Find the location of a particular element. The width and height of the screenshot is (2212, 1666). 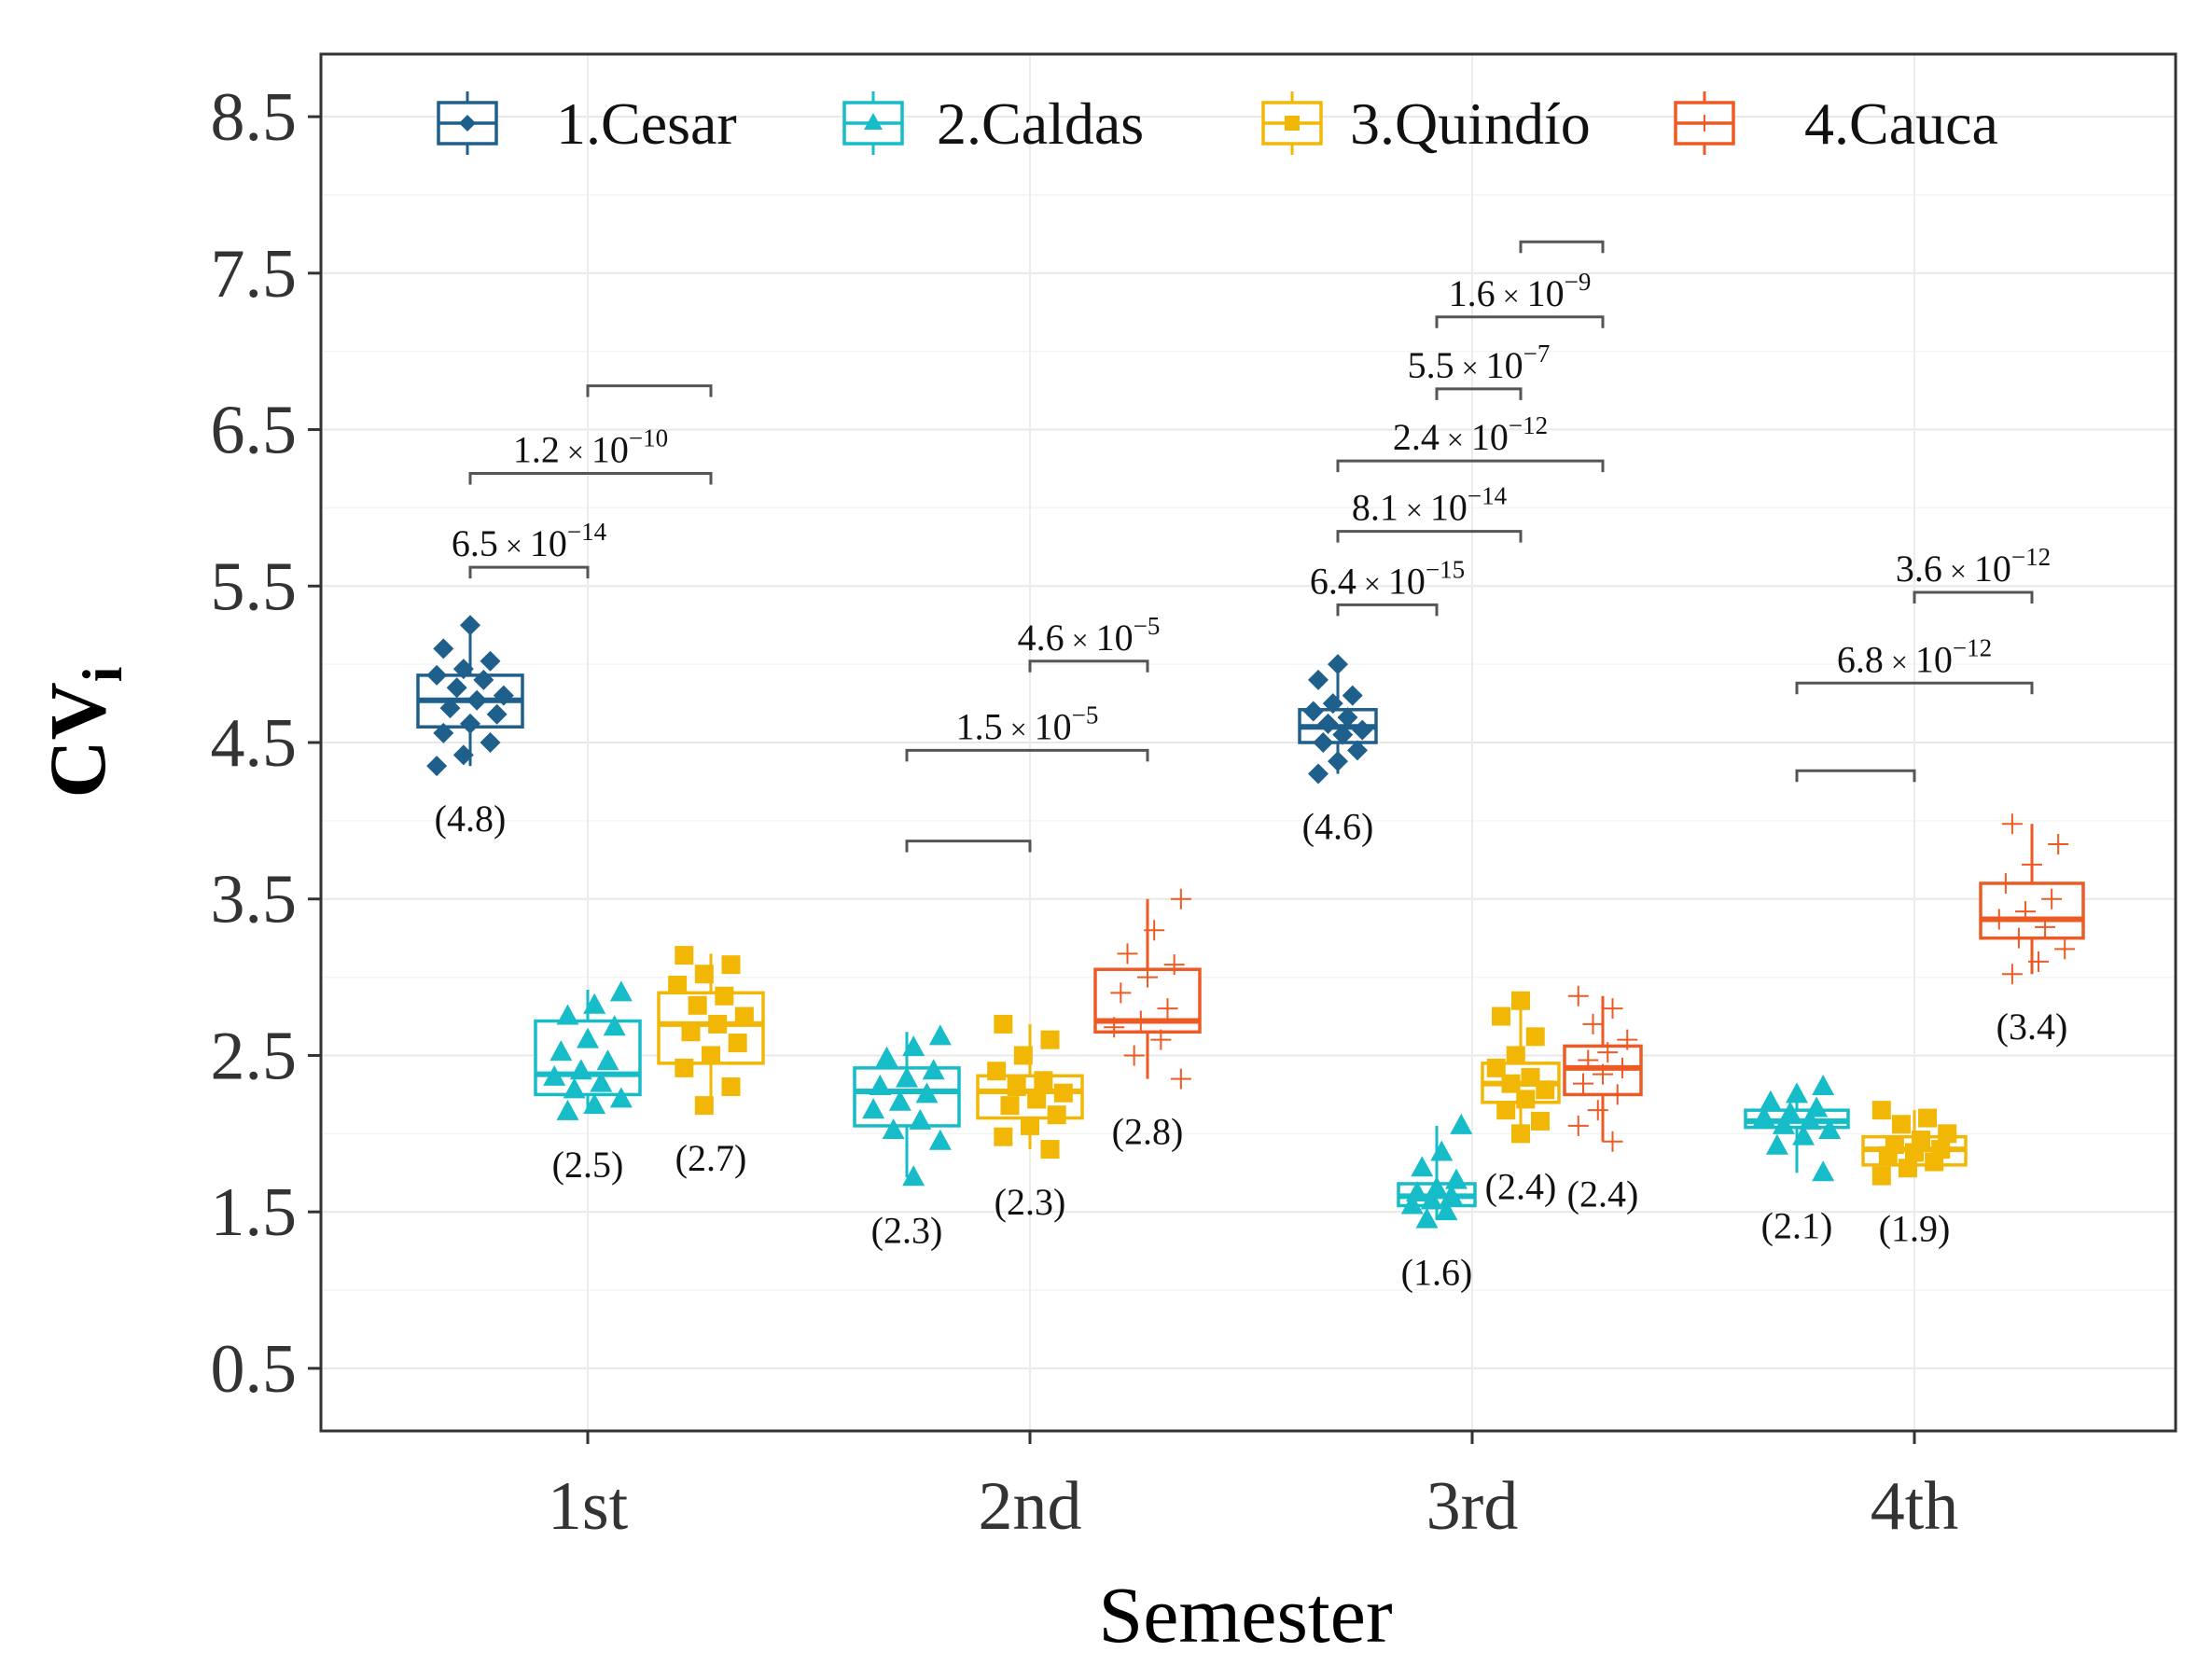

significance-bracket: 6.4 × 10−15 is located at coordinates (1387, 586).